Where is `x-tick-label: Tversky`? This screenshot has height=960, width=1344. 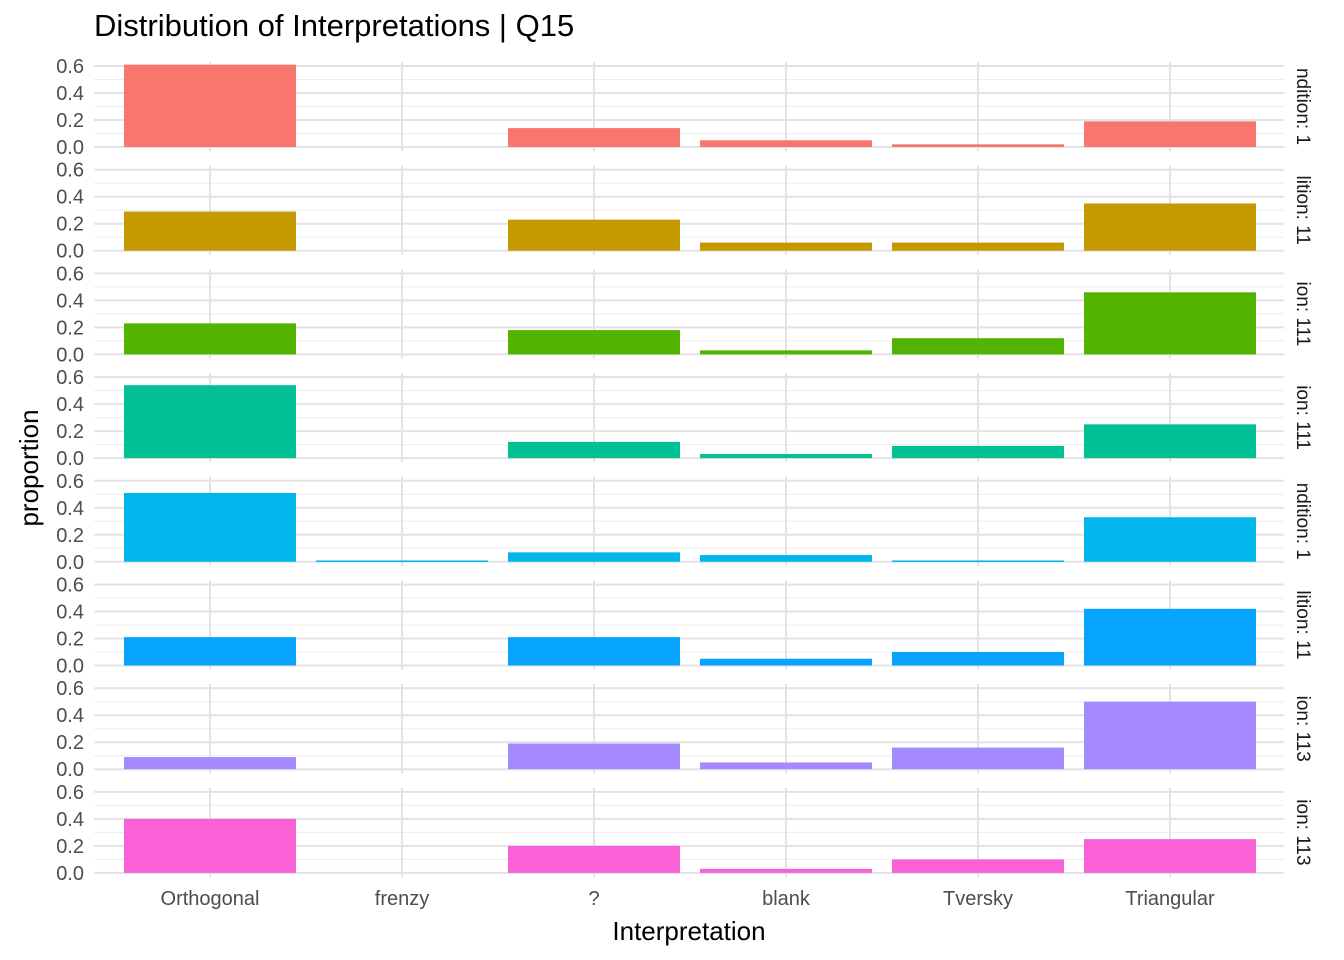
x-tick-label: Tversky is located at coordinates (978, 899).